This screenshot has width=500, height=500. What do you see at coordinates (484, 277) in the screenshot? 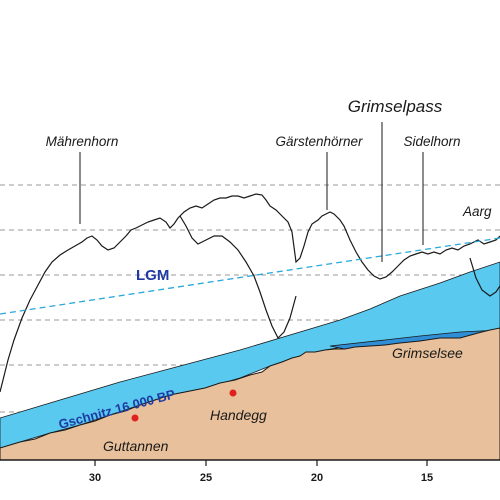
I see `far-right-profile` at bounding box center [484, 277].